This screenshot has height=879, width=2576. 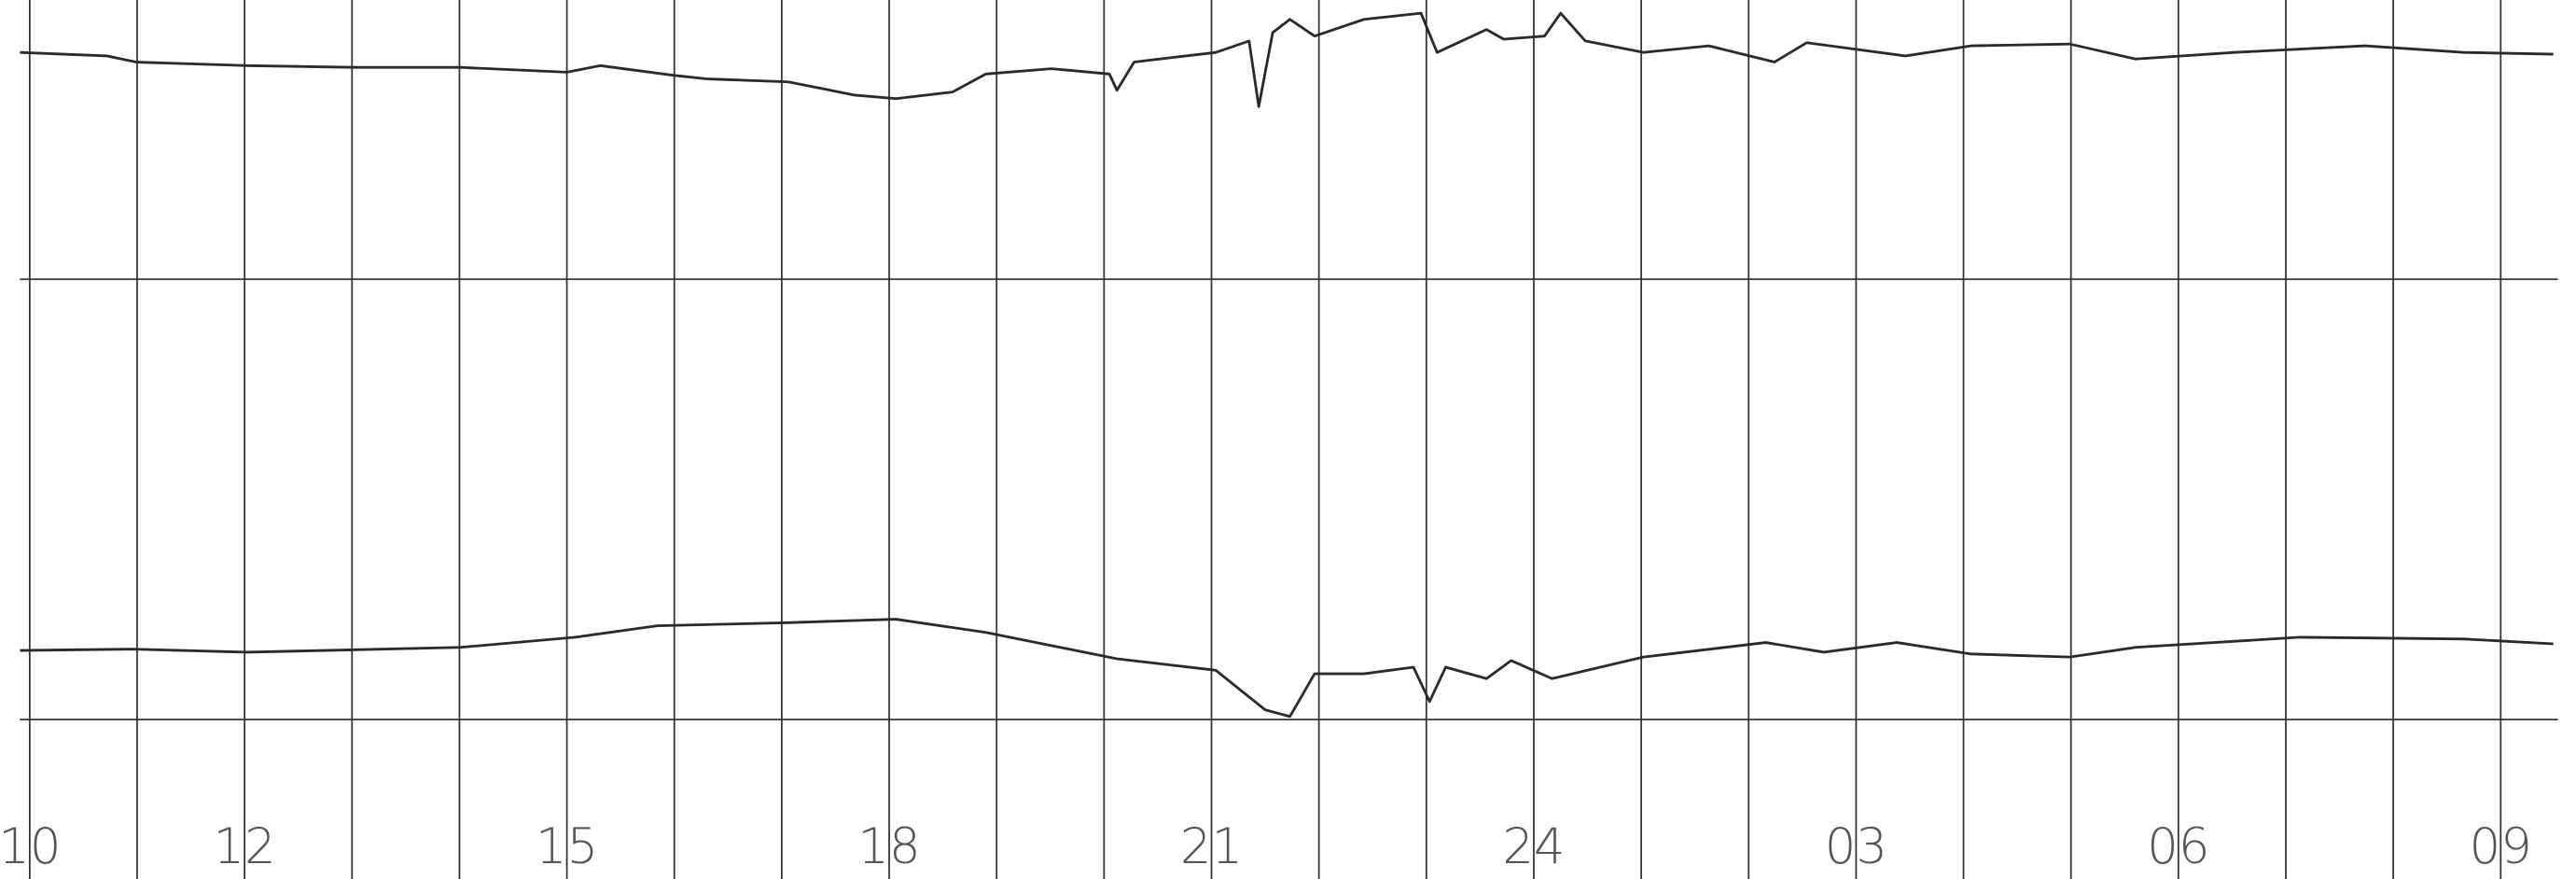 I want to click on x-tick-label: 12, so click(x=245, y=846).